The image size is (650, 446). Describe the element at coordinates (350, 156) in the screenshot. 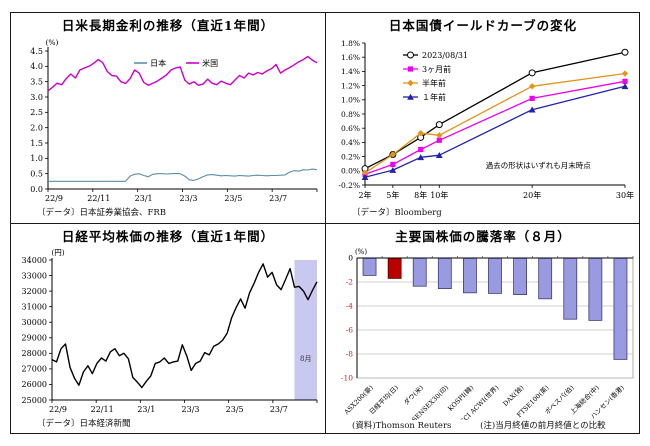

I see `svg-text: 0.2%` at that location.